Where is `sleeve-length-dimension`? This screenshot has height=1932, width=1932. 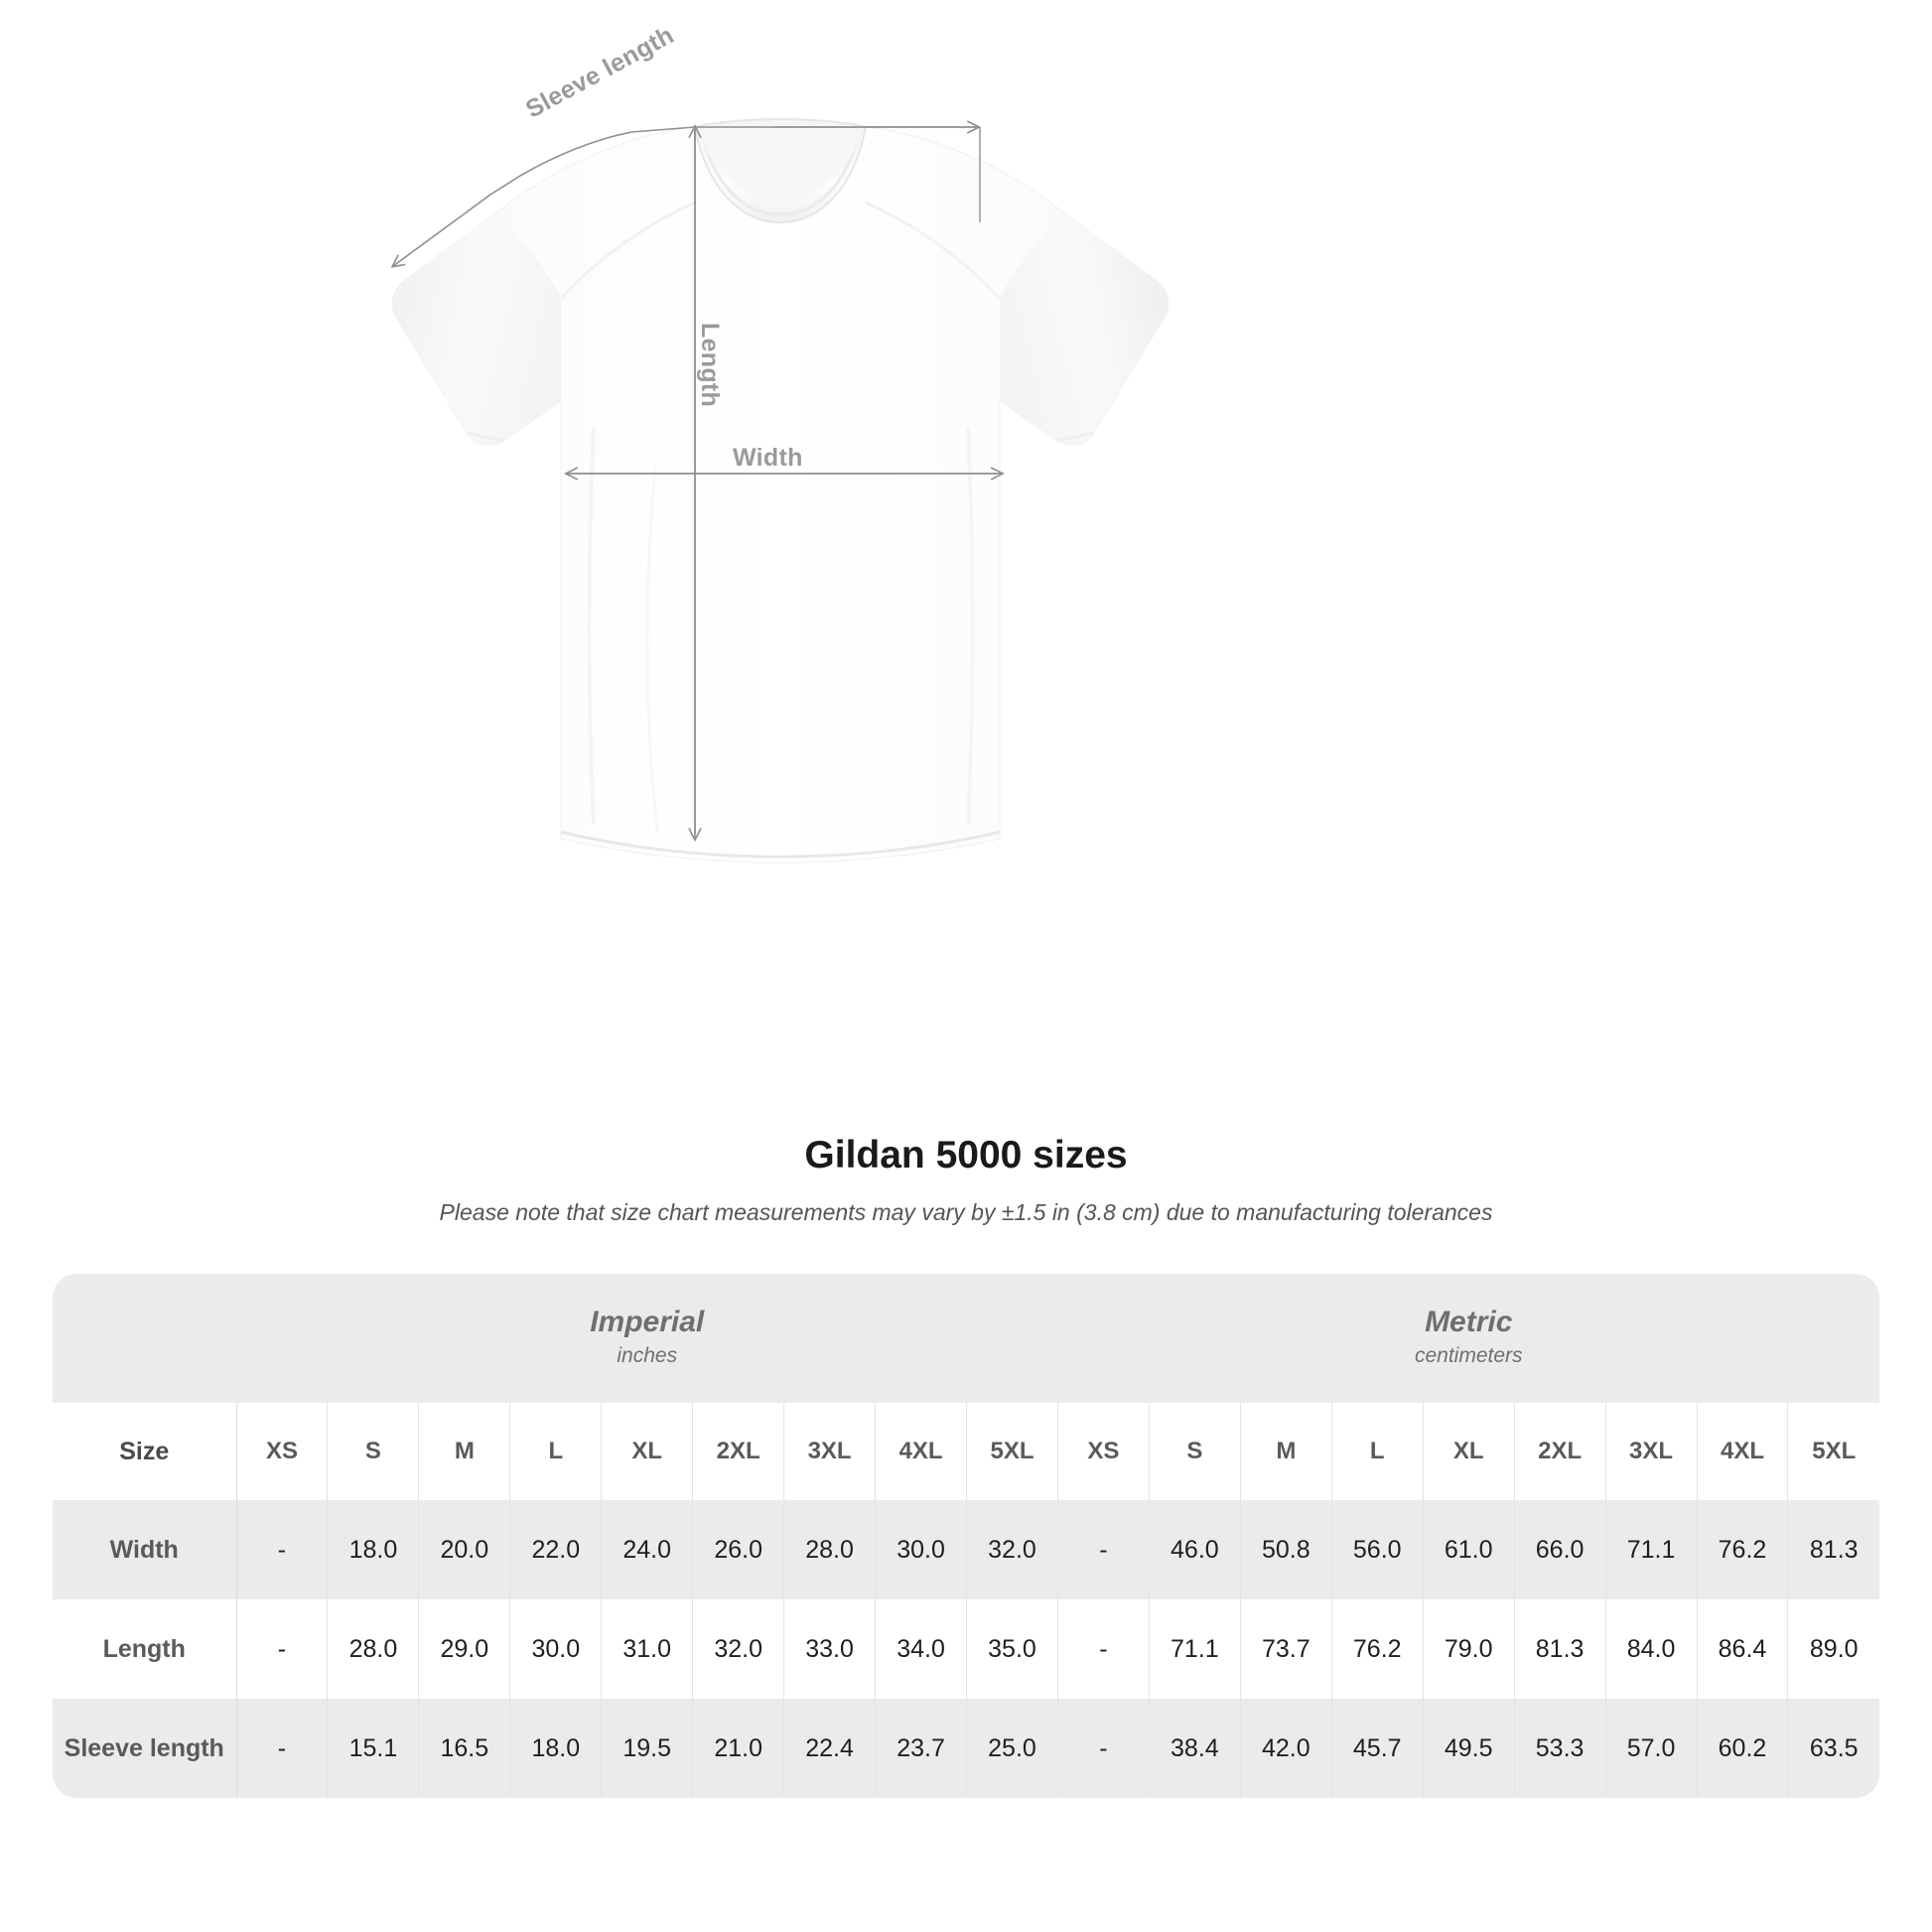 sleeve-length-dimension is located at coordinates (687, 197).